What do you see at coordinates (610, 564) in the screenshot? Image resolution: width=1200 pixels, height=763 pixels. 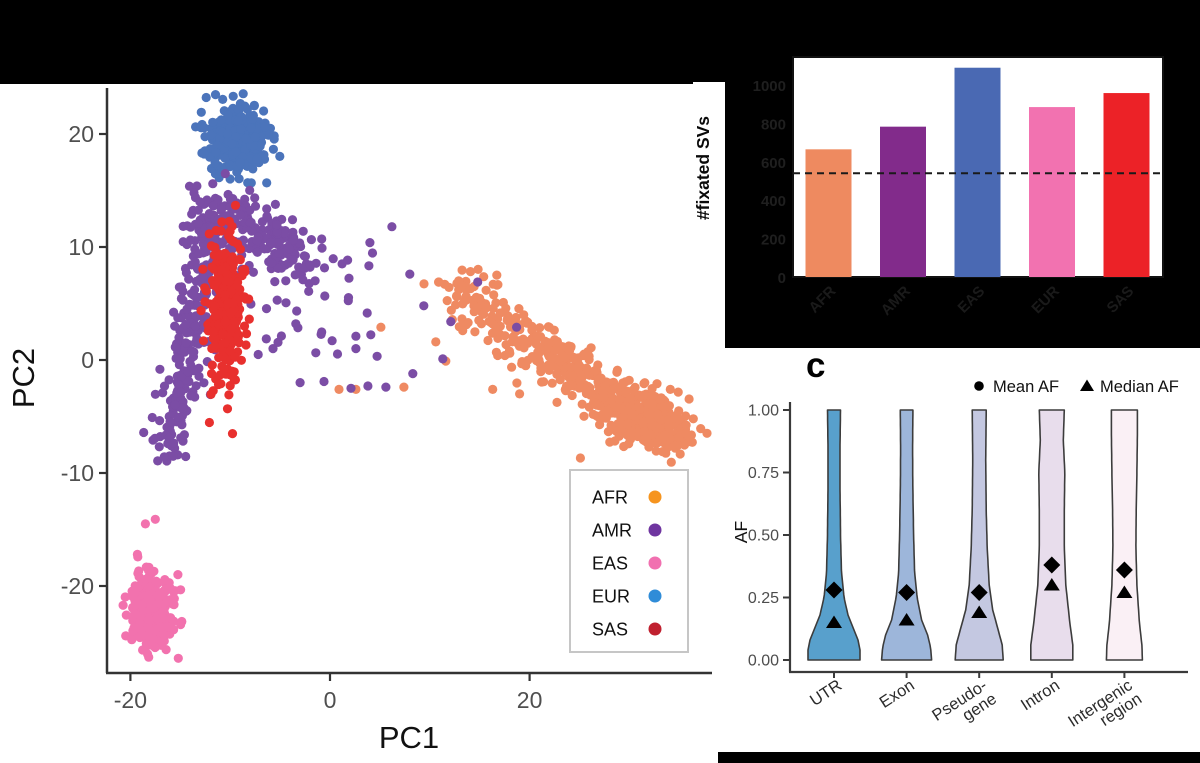 I see `legend-label-EAS: EAS` at bounding box center [610, 564].